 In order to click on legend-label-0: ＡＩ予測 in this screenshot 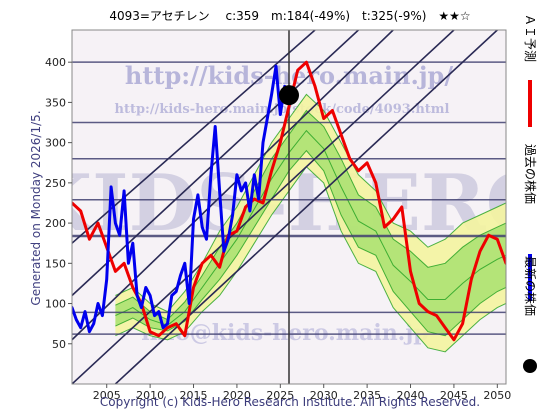, I will do `click(530, 38)`.